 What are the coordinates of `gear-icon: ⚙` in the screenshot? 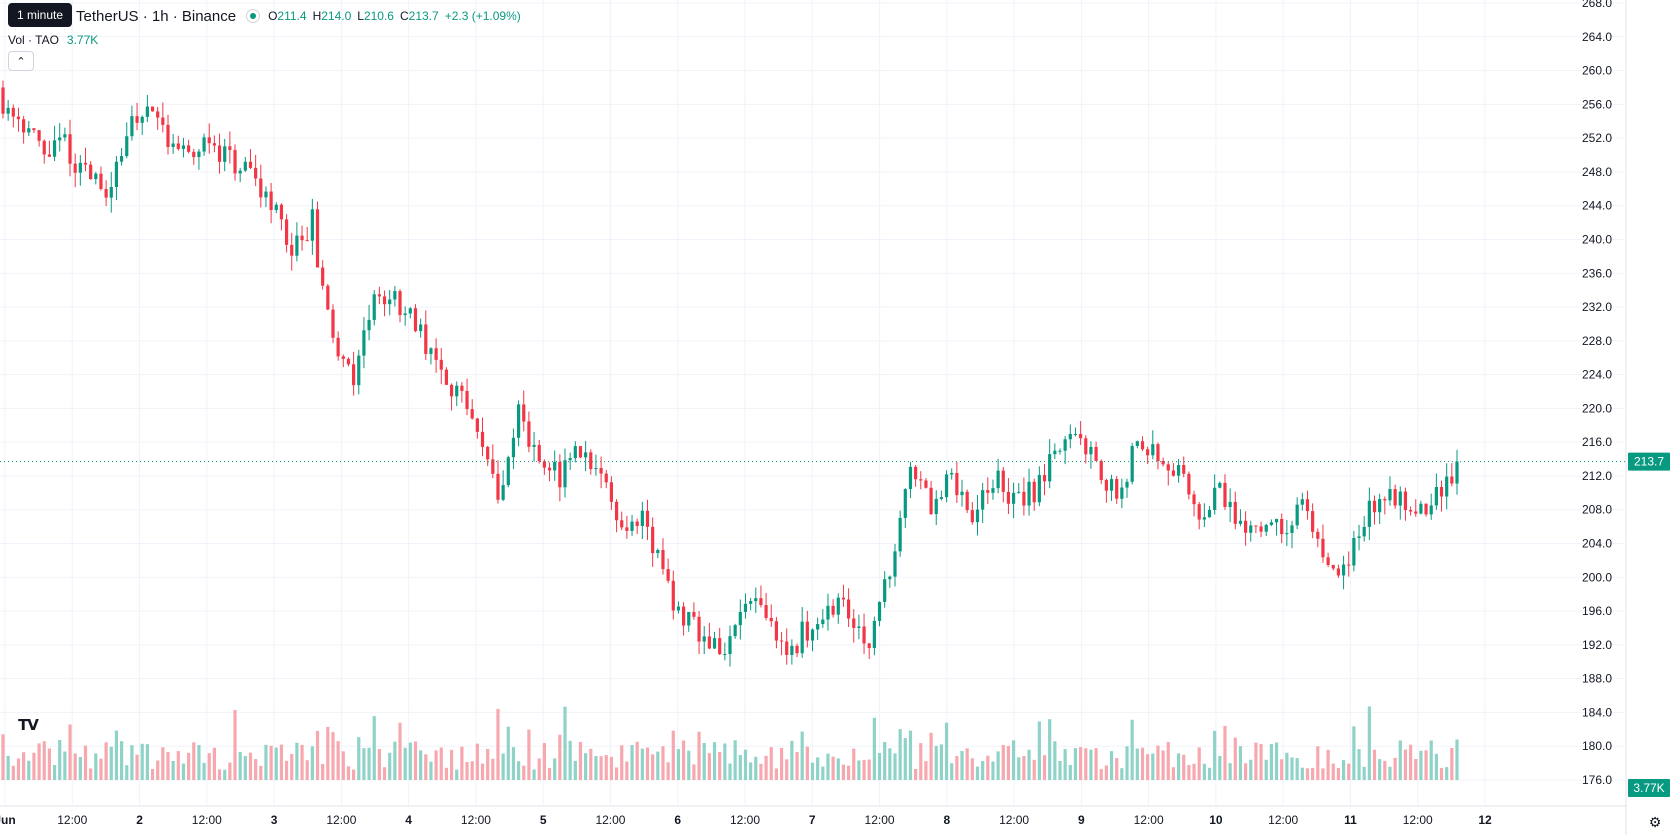 It's located at (1655, 821).